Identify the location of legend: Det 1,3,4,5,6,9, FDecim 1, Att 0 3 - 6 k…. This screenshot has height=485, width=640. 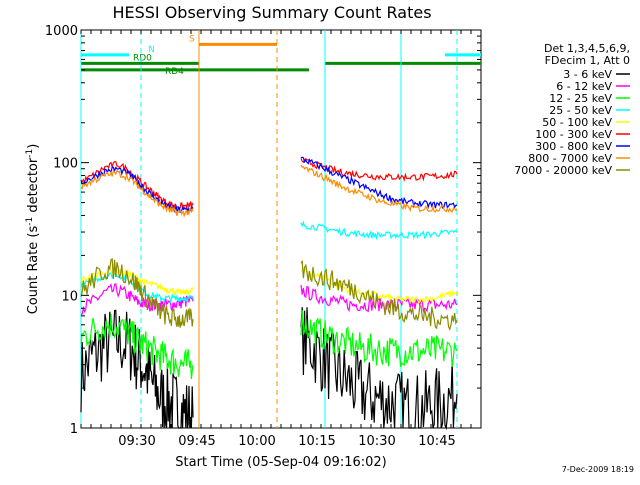
(572, 109).